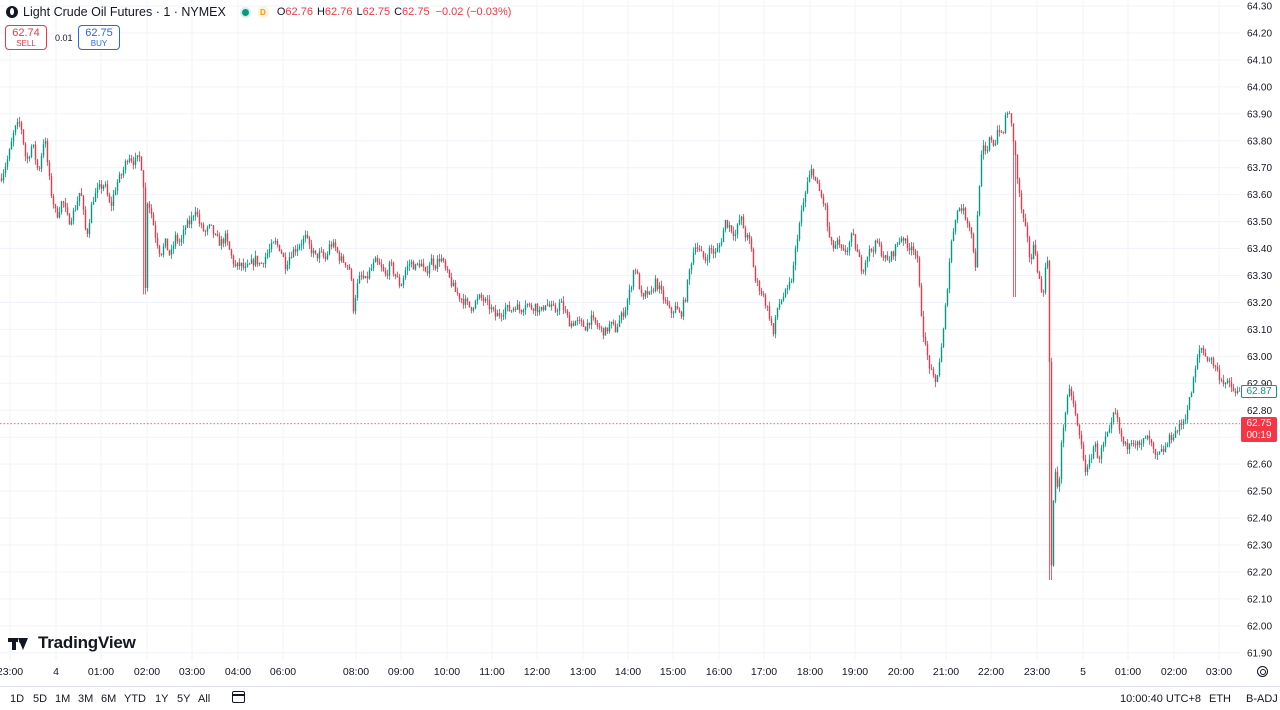 Image resolution: width=1280 pixels, height=710 pixels. I want to click on price-tick-label: 62.10, so click(1259, 599).